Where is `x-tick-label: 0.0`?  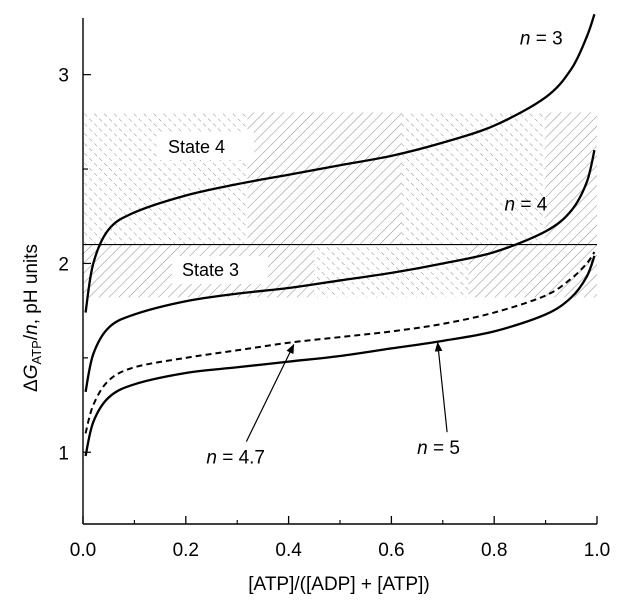
x-tick-label: 0.0 is located at coordinates (83, 550).